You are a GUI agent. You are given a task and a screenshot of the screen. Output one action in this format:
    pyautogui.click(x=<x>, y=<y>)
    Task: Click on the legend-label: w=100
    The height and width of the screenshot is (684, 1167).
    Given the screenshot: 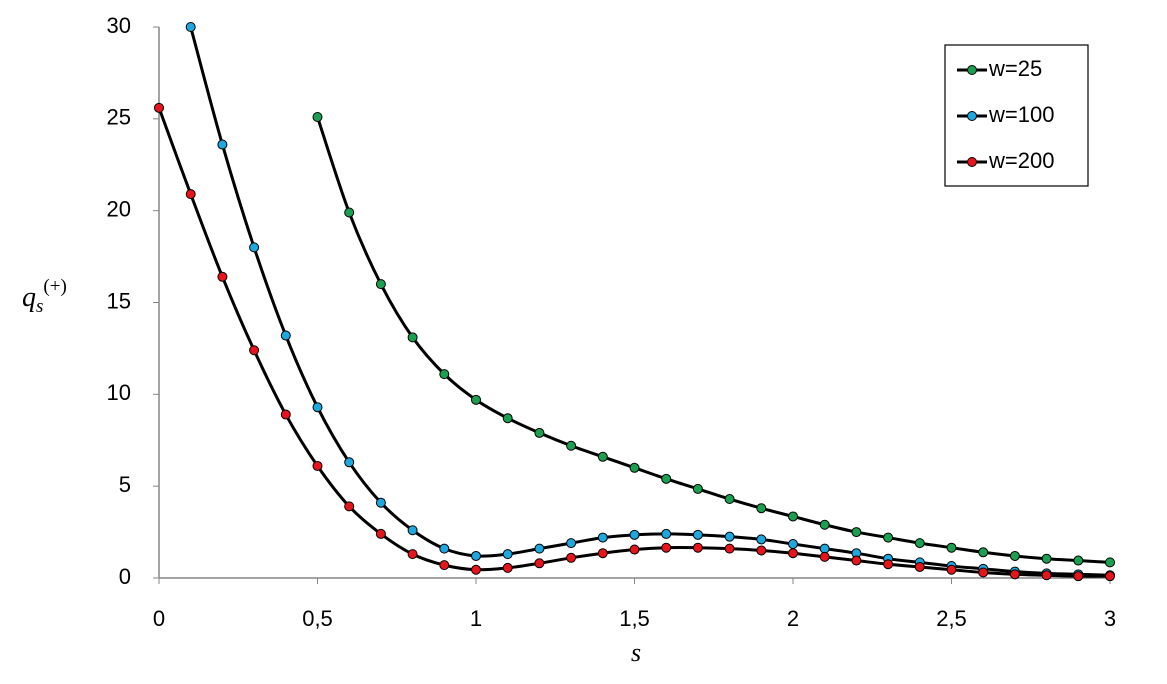 What is the action you would take?
    pyautogui.click(x=1021, y=114)
    